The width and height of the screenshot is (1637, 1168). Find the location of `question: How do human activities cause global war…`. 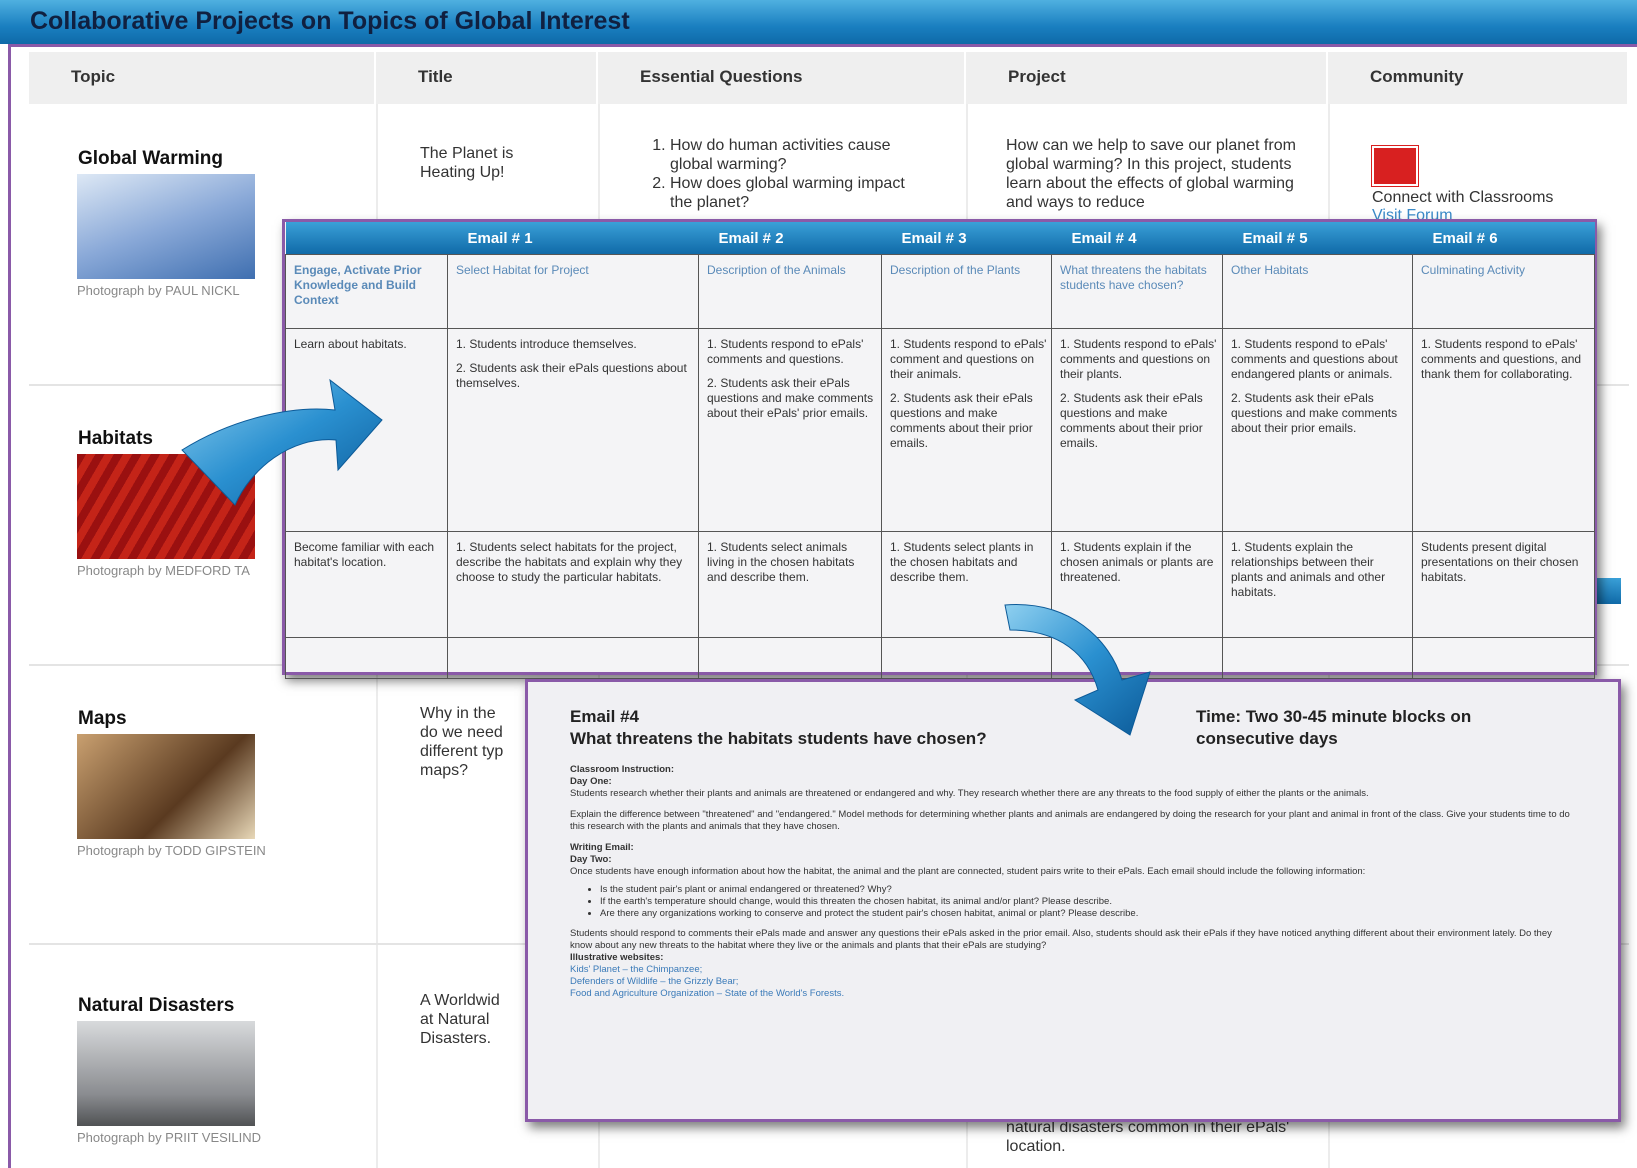

question: How do human activities cause global war… is located at coordinates (795, 155).